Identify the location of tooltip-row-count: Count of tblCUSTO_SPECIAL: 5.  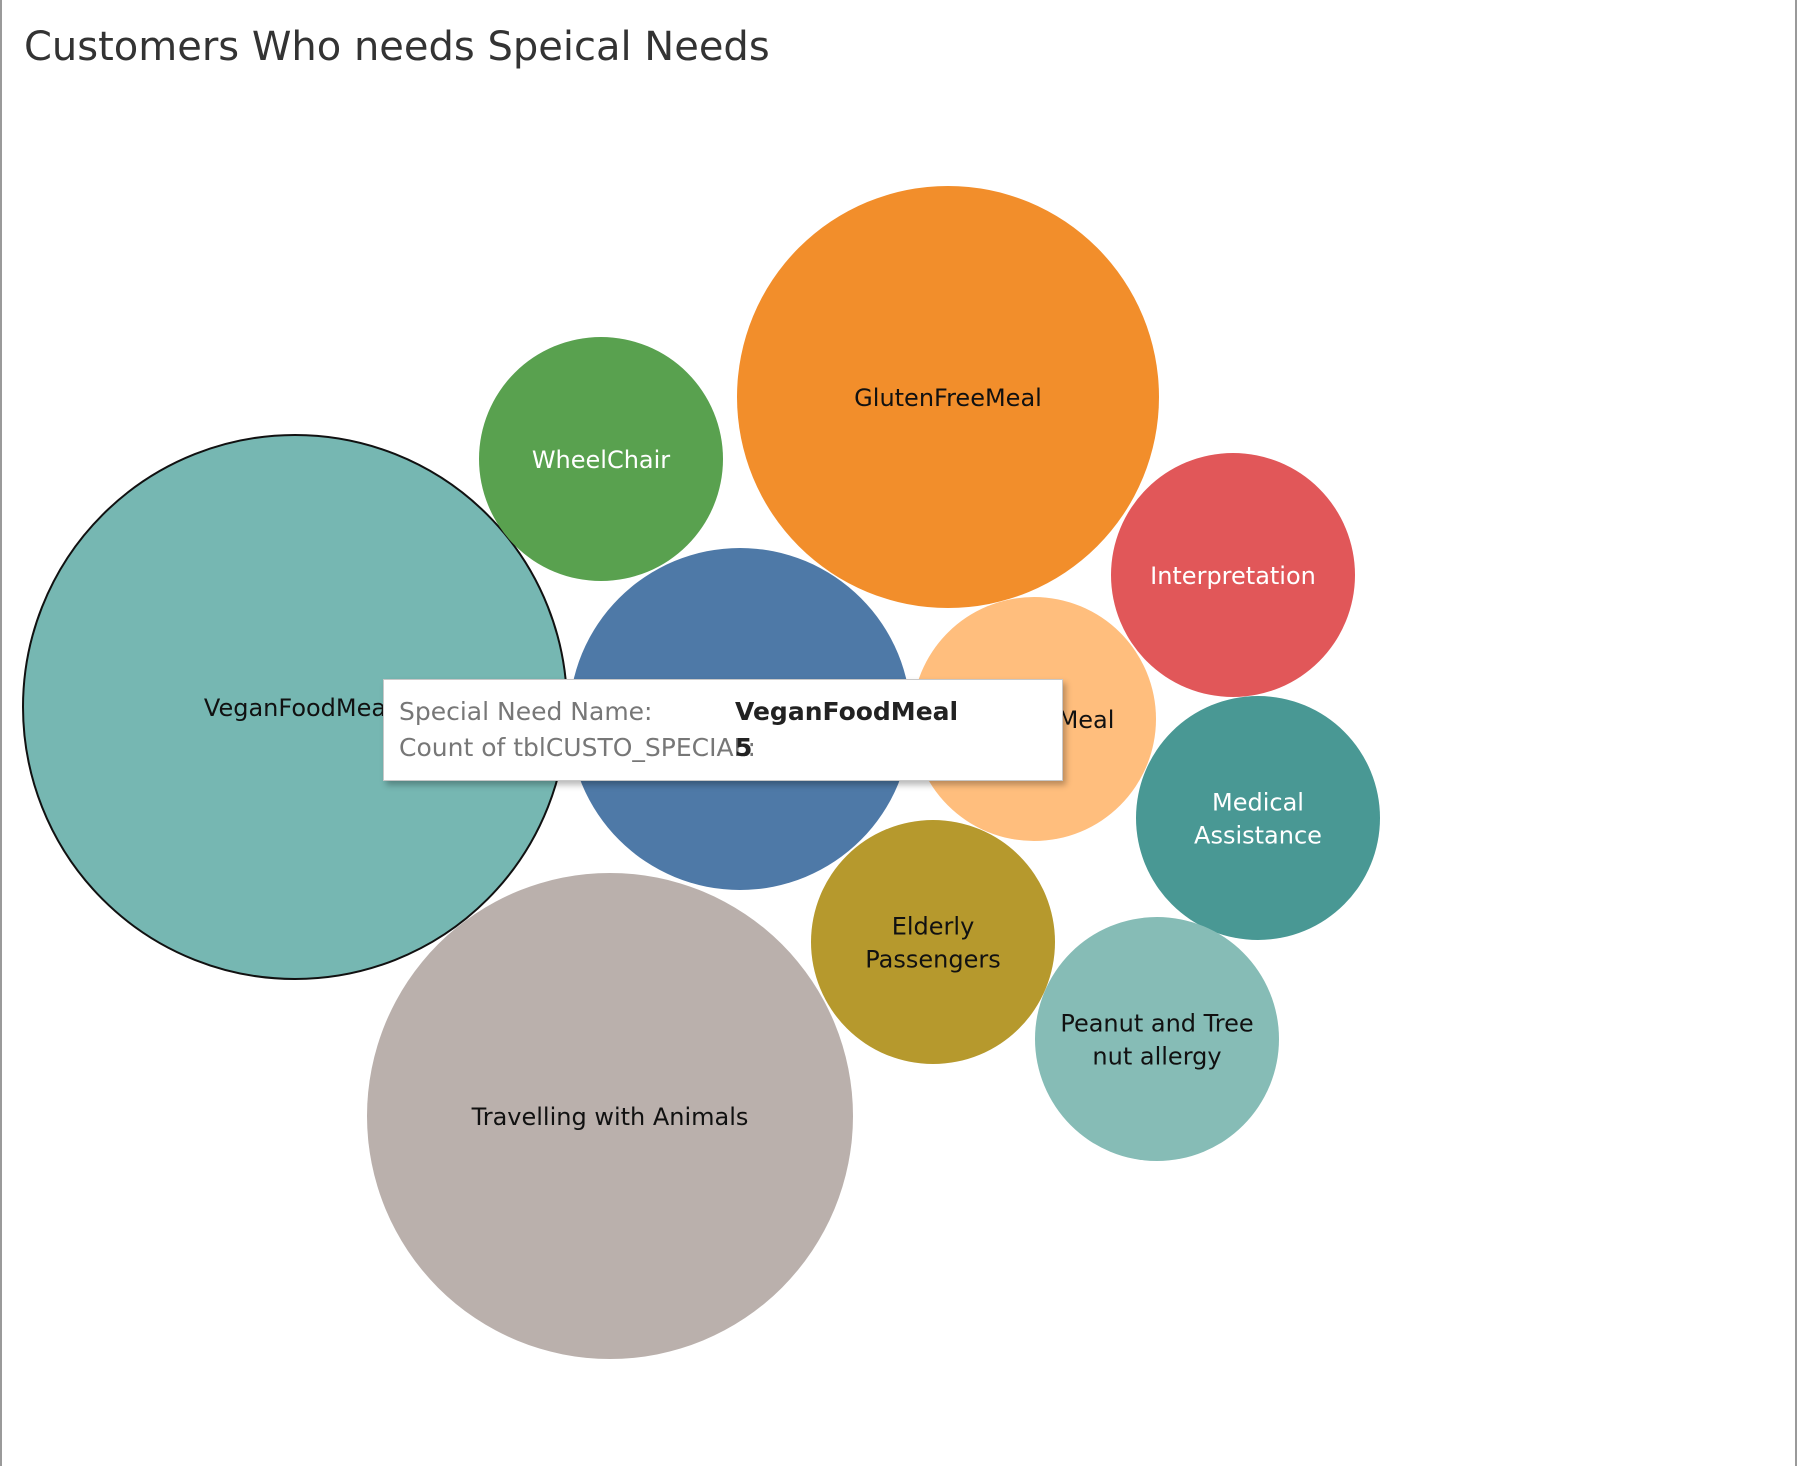
(577, 747).